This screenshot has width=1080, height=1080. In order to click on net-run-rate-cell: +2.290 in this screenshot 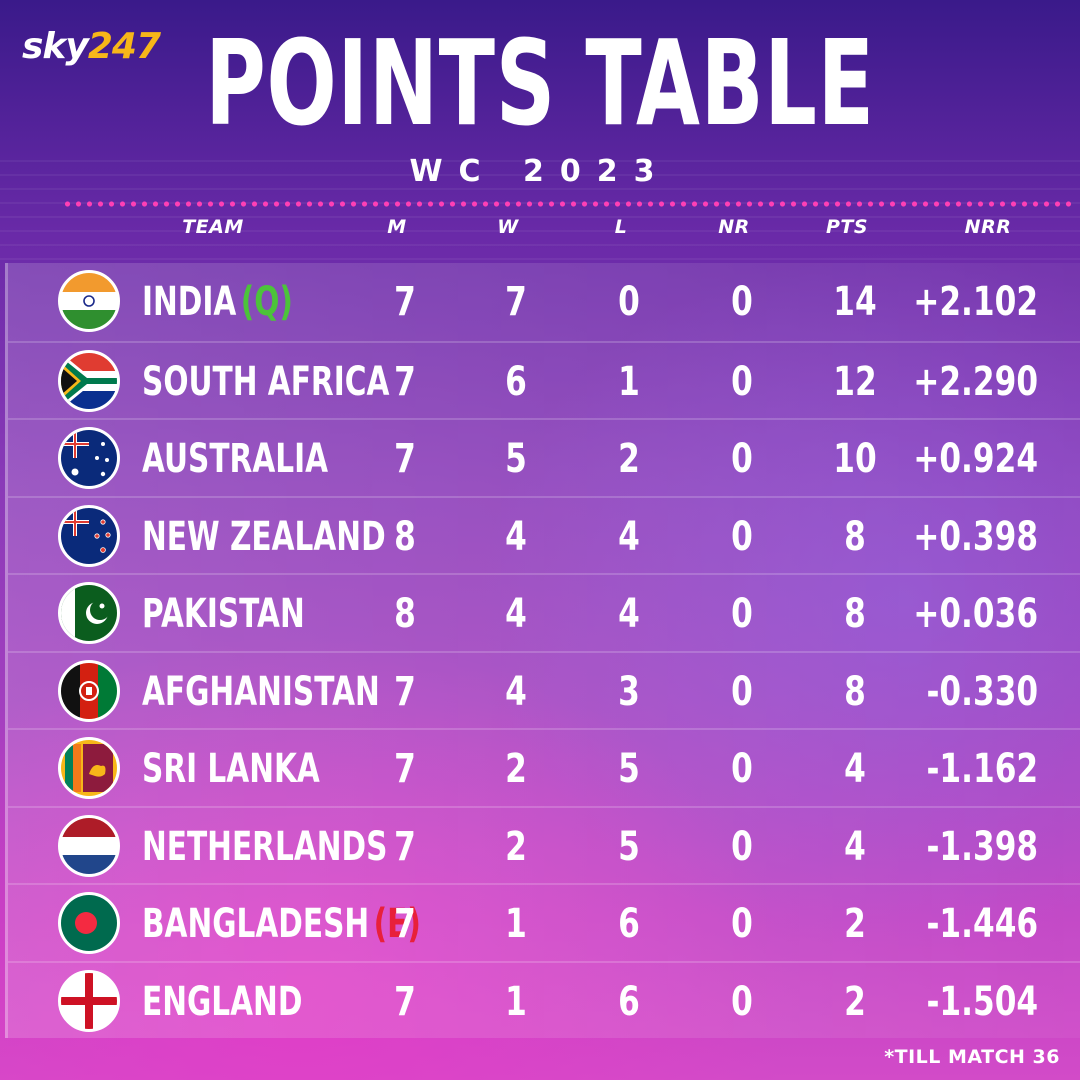, I will do `click(975, 381)`.